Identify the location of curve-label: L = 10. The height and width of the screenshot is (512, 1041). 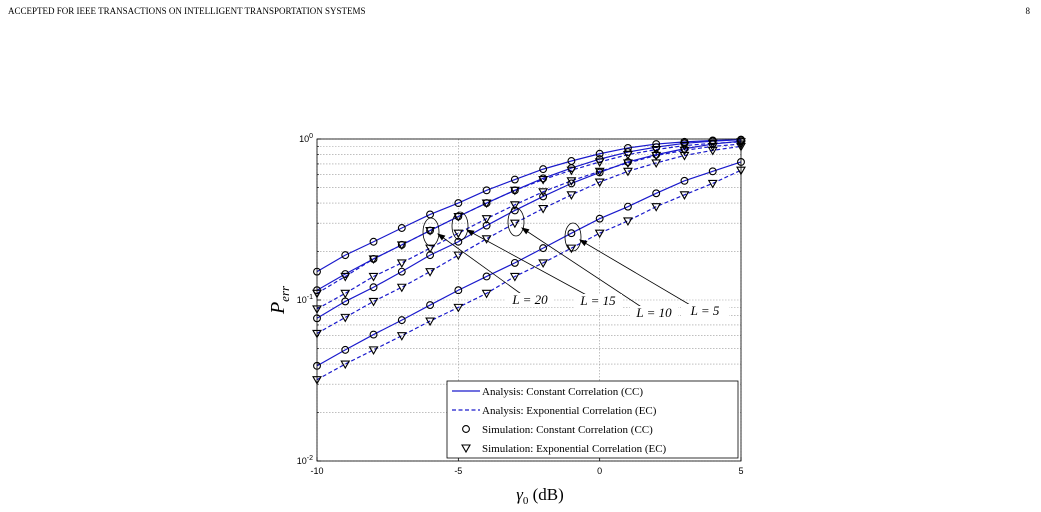
(653, 312).